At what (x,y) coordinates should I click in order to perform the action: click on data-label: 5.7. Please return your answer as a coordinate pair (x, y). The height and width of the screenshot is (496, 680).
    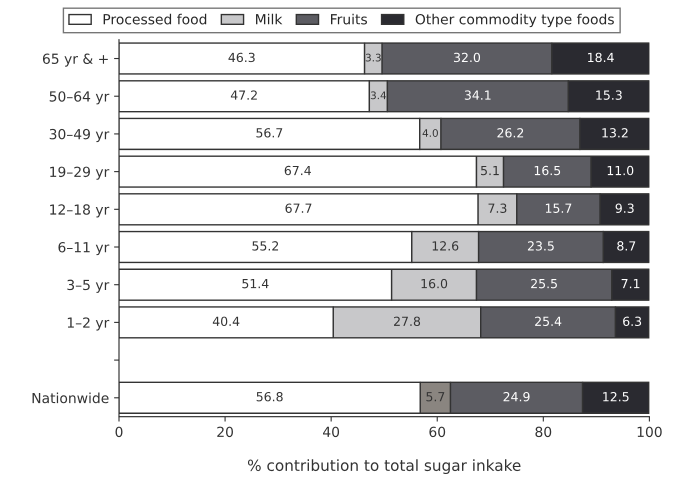
    Looking at the image, I should click on (435, 397).